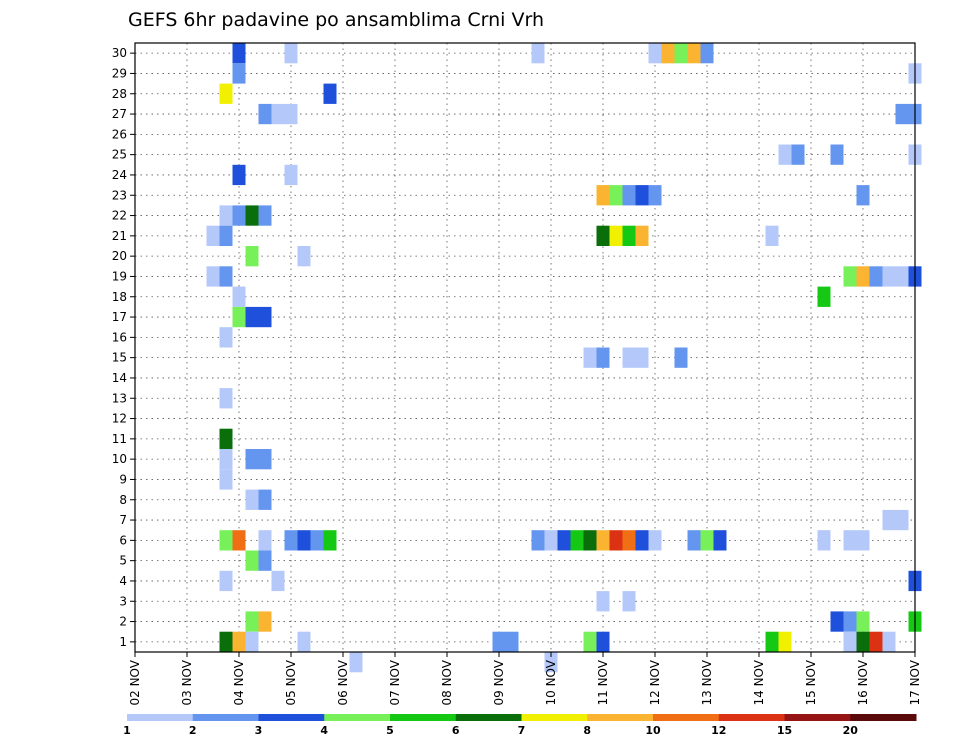 This screenshot has height=742, width=960. Describe the element at coordinates (123, 581) in the screenshot. I see `y-tick-label: 4` at that location.